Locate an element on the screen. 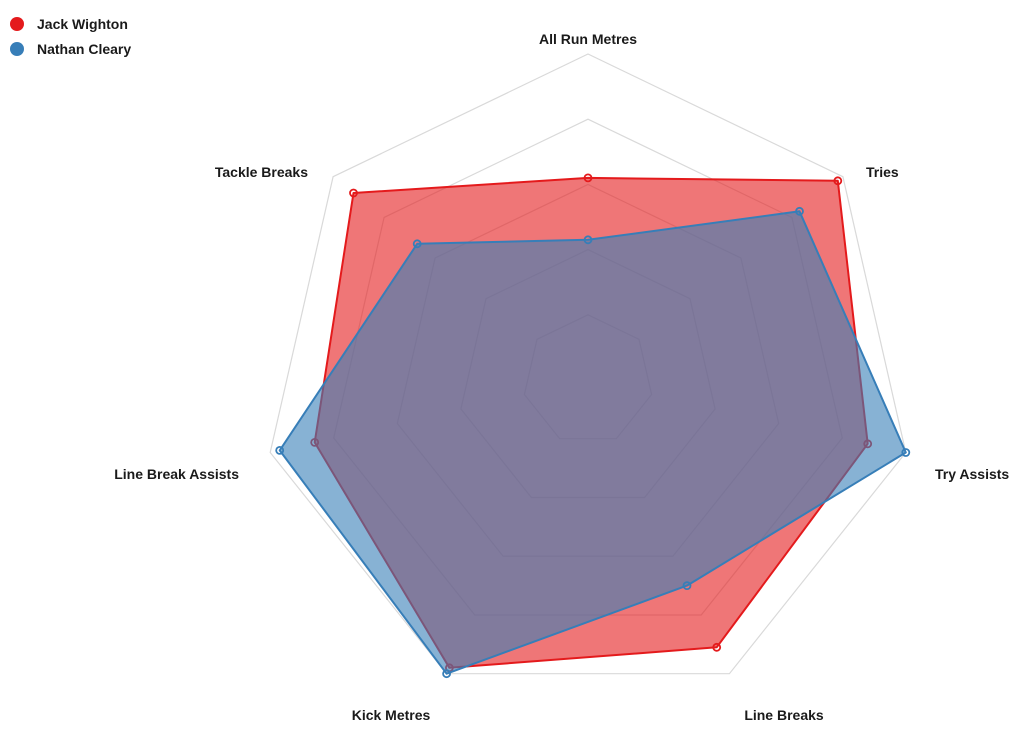 The height and width of the screenshot is (750, 1024). legend-swatch-nathan-cleary is located at coordinates (17, 48).